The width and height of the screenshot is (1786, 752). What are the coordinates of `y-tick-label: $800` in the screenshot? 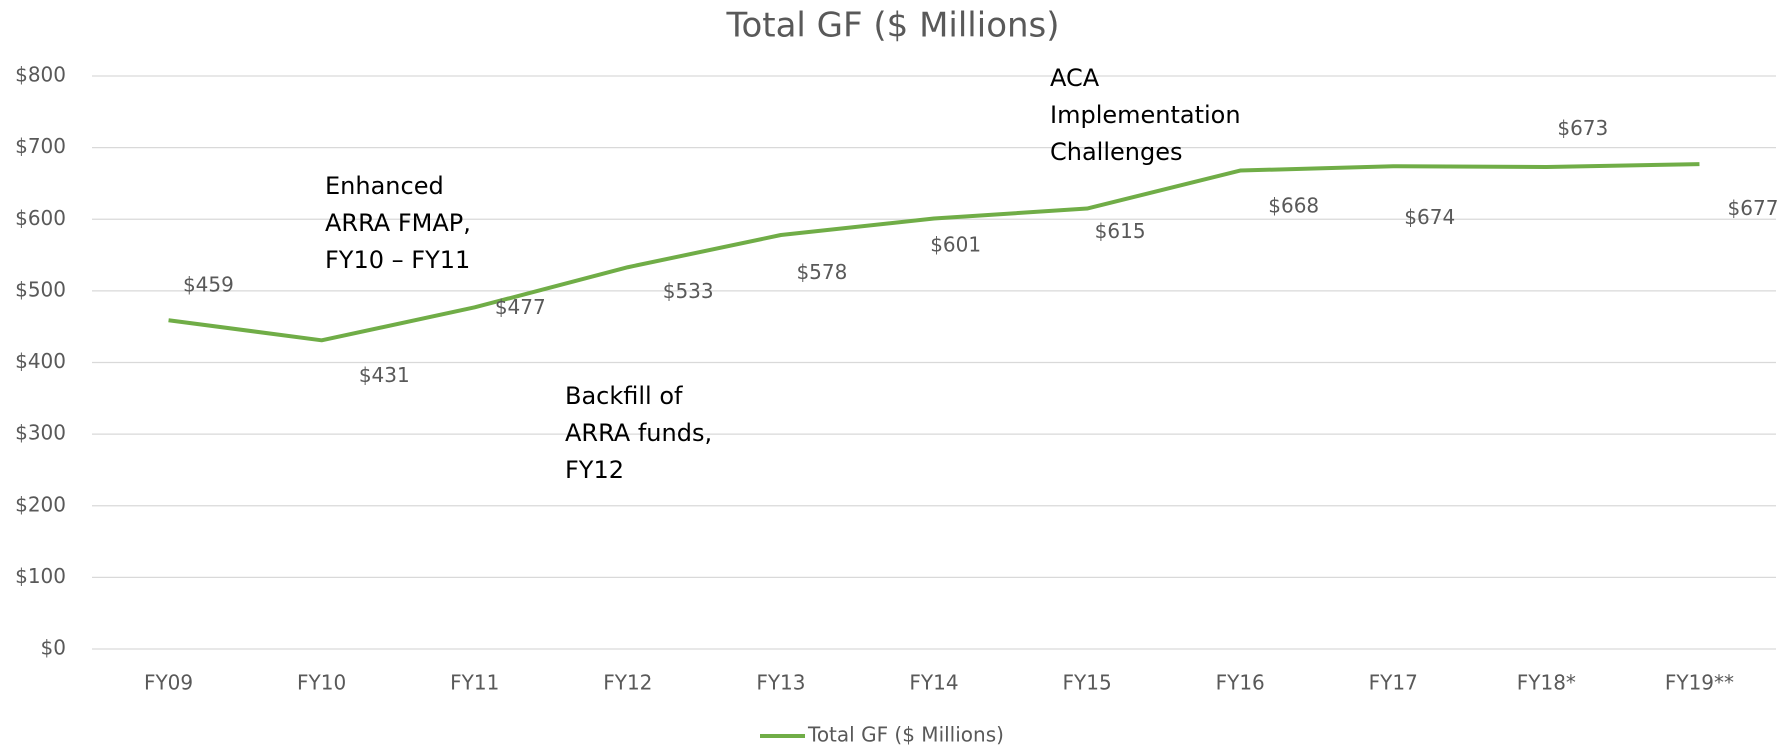 It's located at (40, 75).